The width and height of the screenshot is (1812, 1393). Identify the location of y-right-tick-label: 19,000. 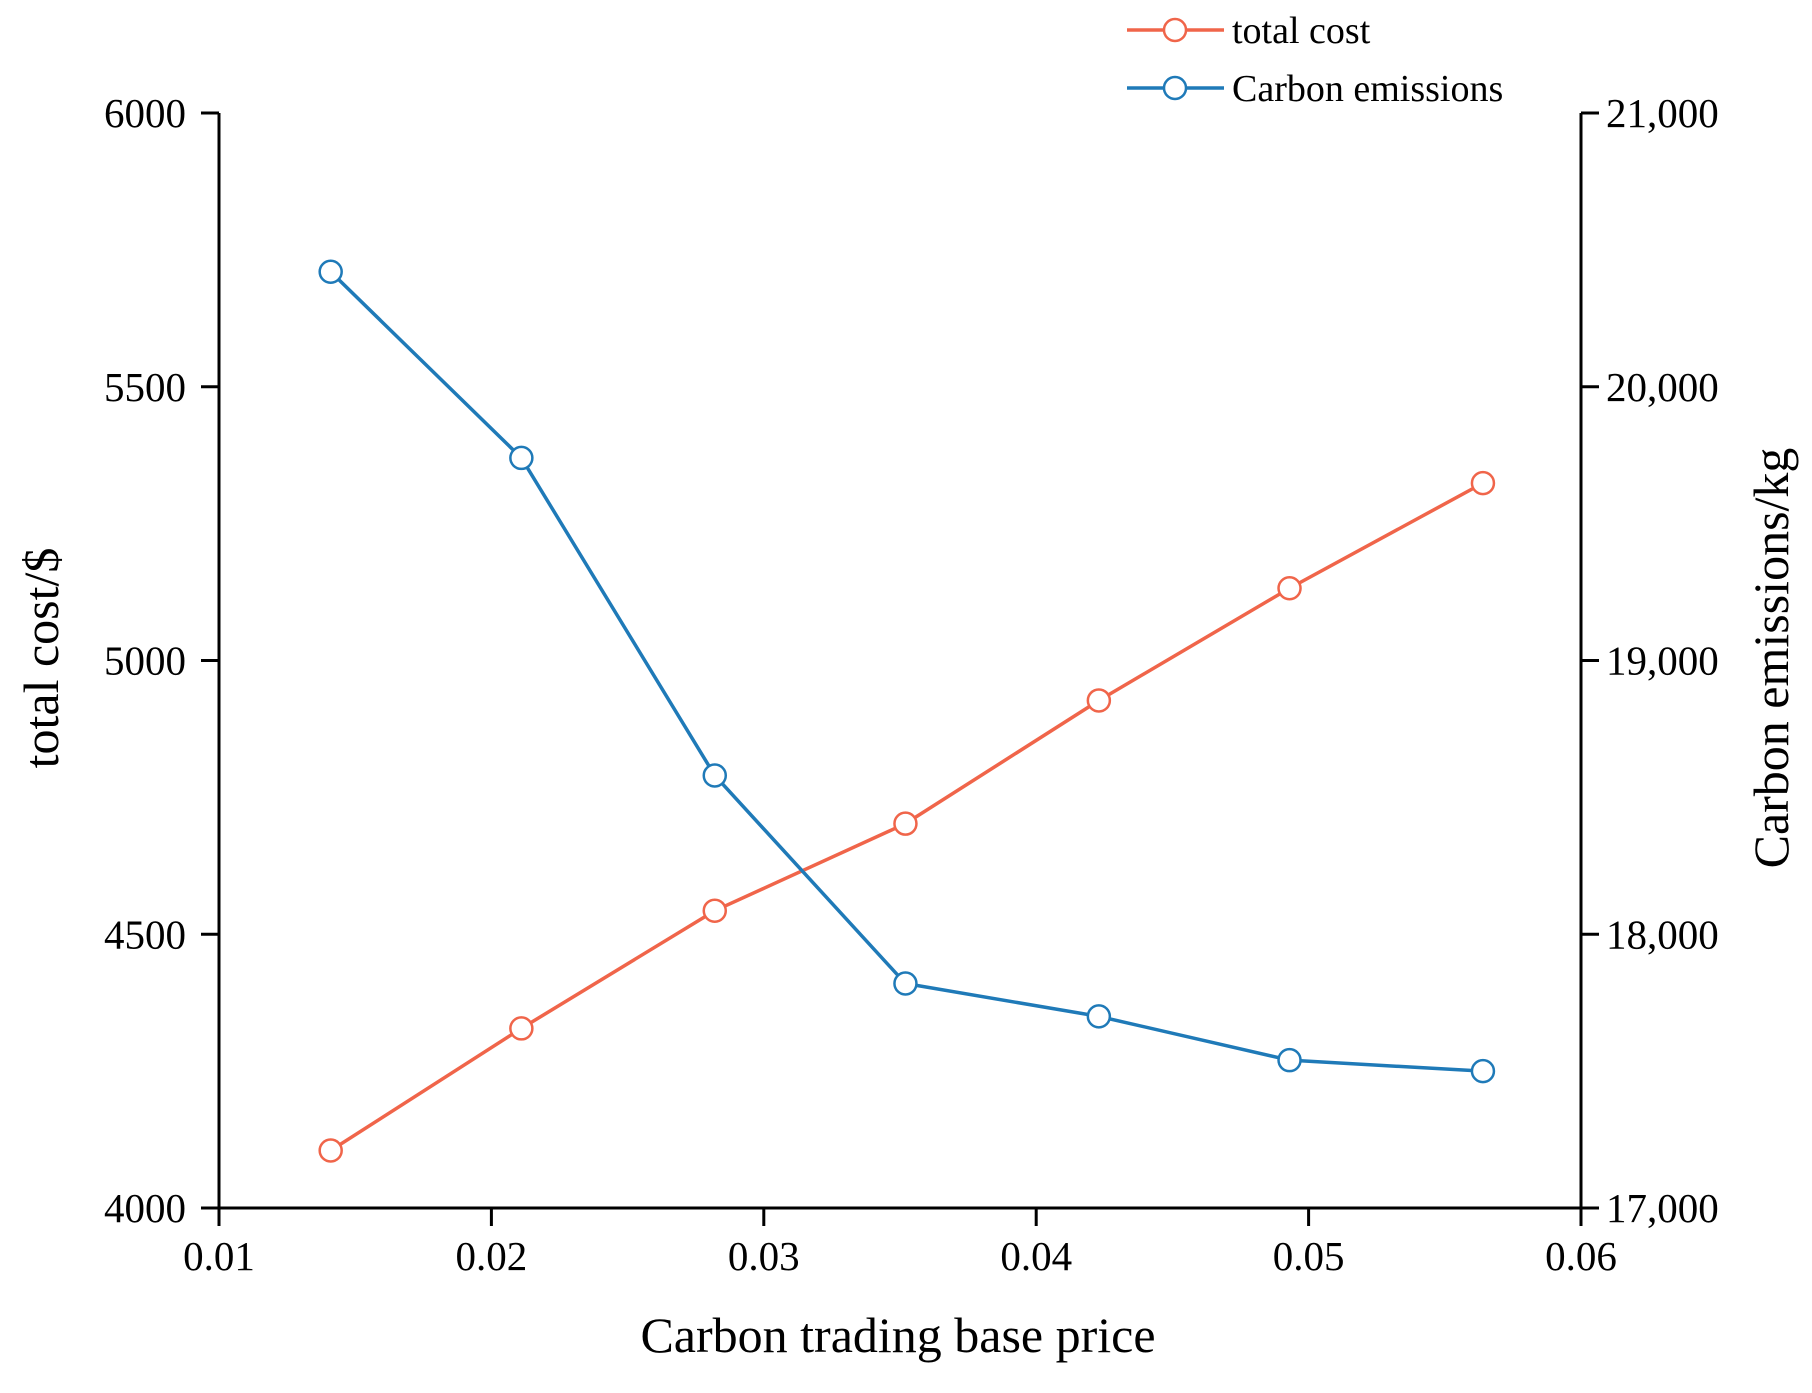
(1662, 661).